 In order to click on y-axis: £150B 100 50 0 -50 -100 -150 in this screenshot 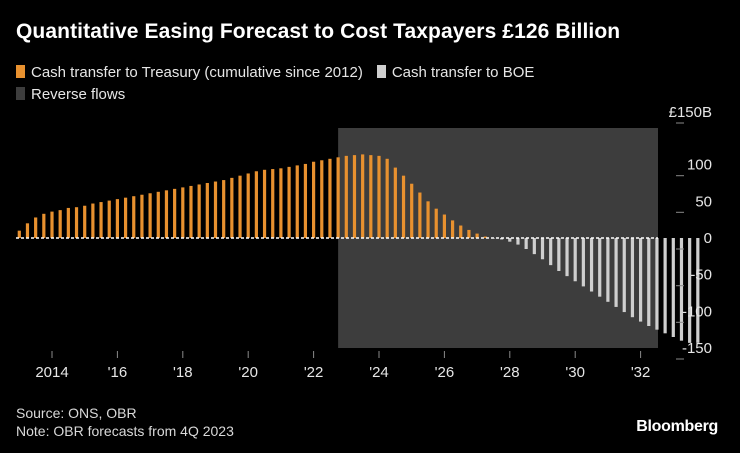, I will do `click(690, 232)`.